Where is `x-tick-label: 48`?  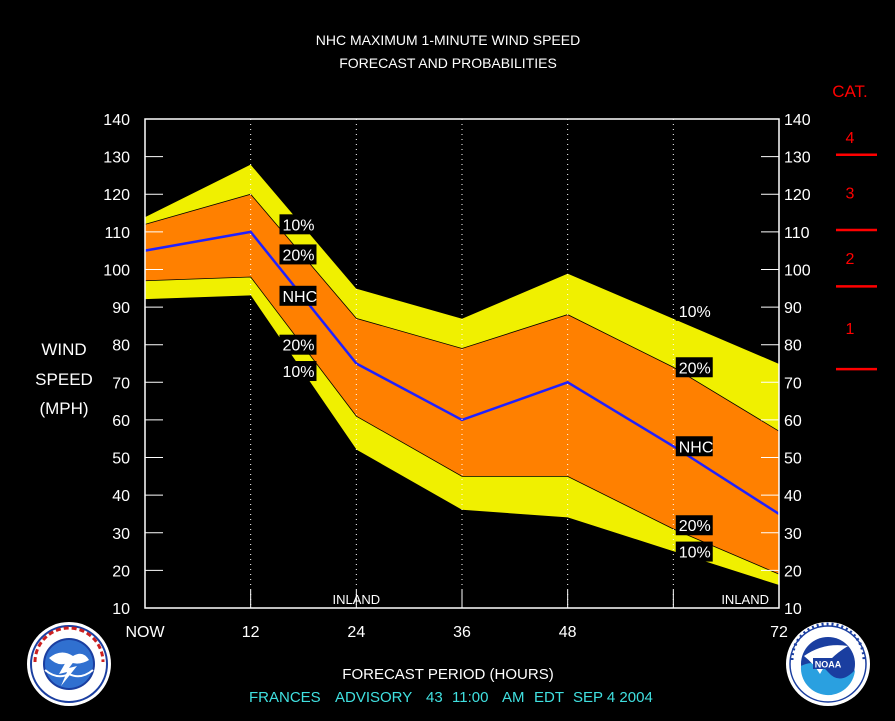 x-tick-label: 48 is located at coordinates (568, 632).